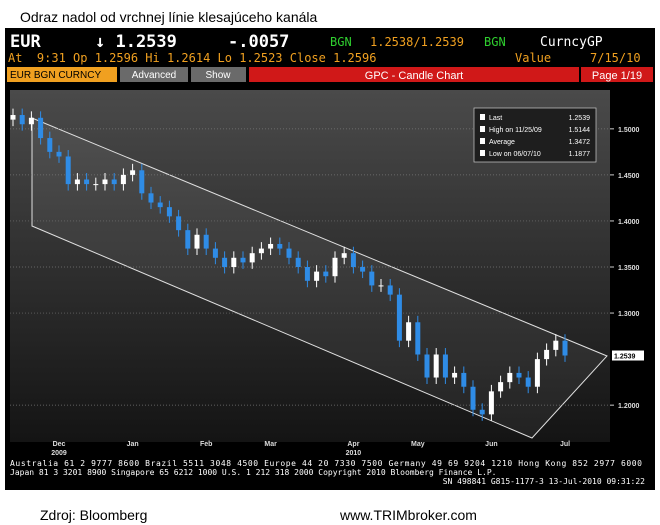  Describe the element at coordinates (417, 42) in the screenshot. I see `bid-ask: 1.2538/1.2539` at that location.